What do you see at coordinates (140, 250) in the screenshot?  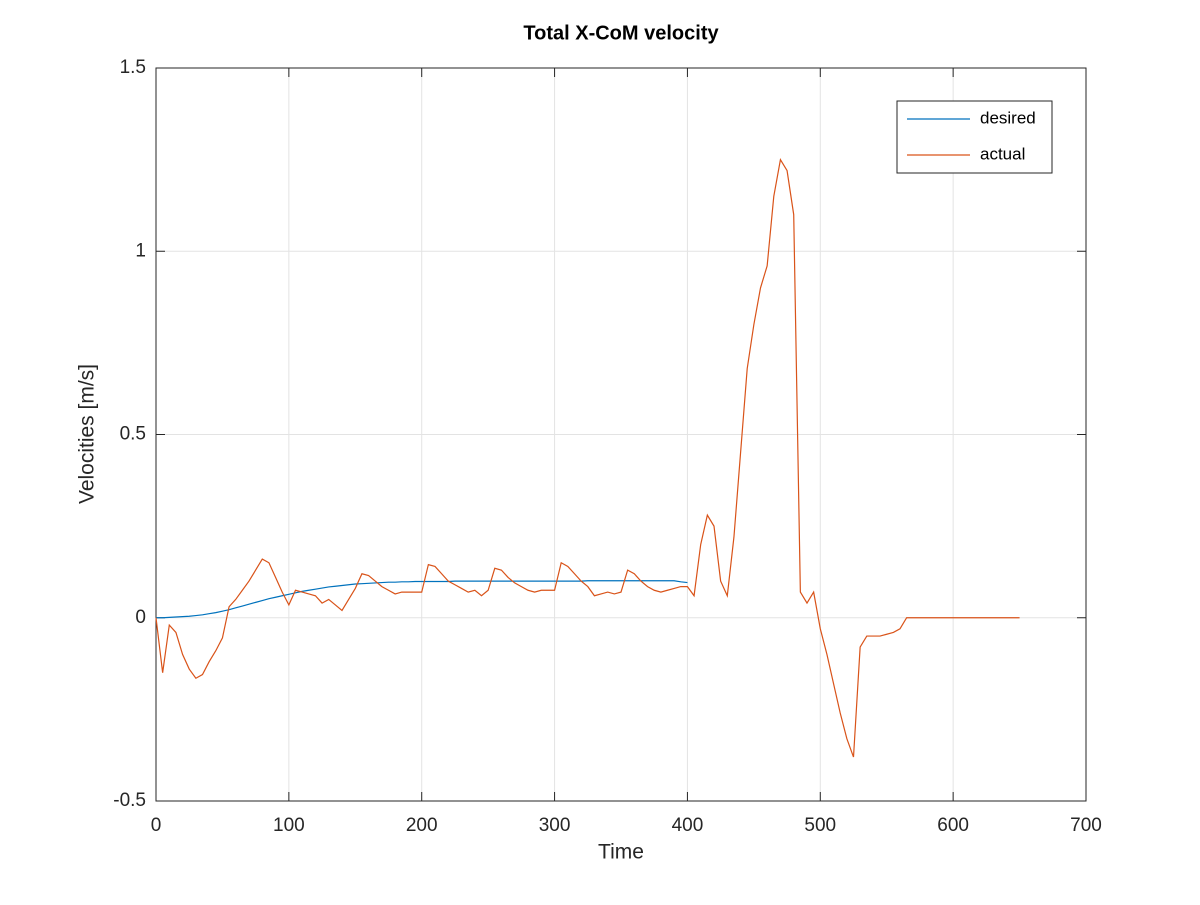 I see `y-tick-label: 1` at bounding box center [140, 250].